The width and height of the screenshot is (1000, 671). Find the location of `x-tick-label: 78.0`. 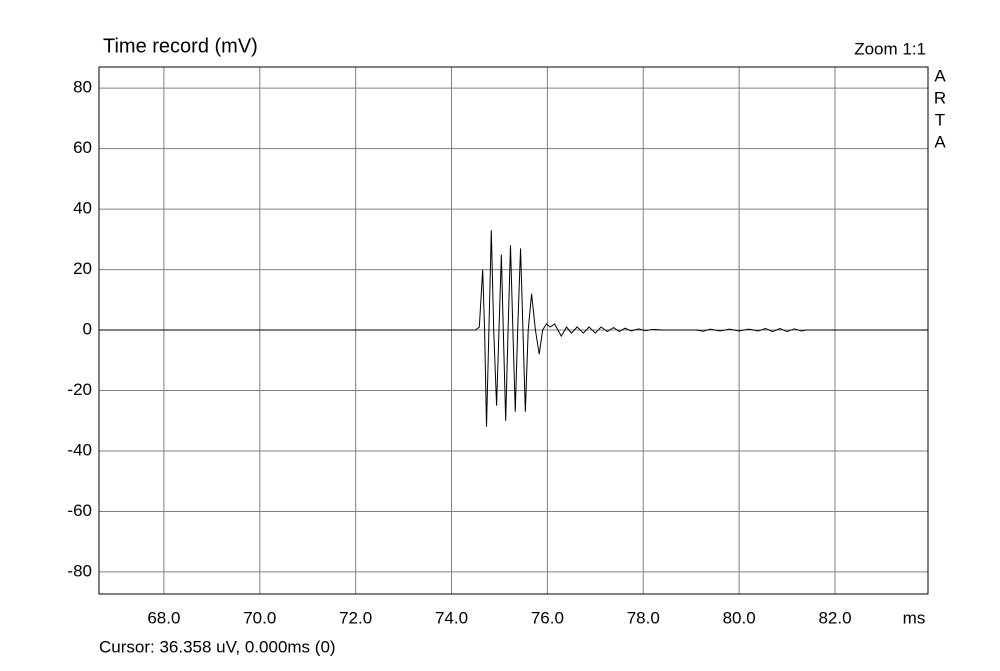

x-tick-label: 78.0 is located at coordinates (643, 617).